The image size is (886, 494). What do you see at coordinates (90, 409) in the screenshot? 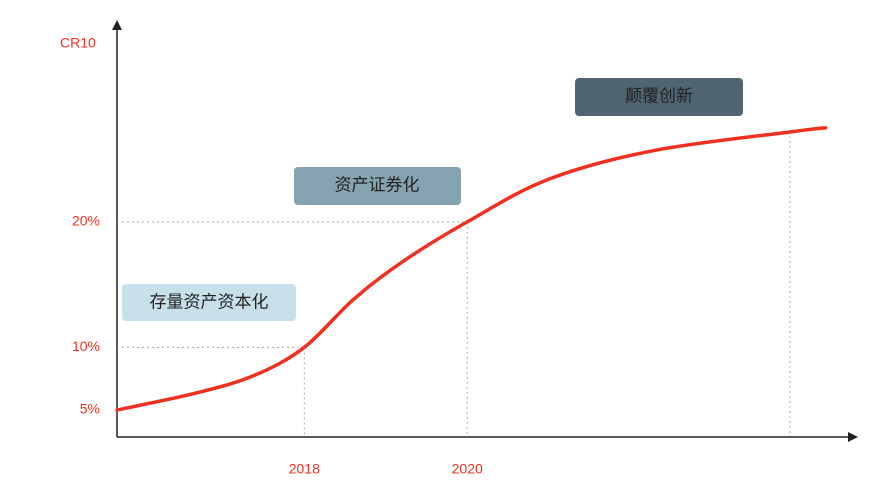
I see `y-tick-label: 5%` at bounding box center [90, 409].